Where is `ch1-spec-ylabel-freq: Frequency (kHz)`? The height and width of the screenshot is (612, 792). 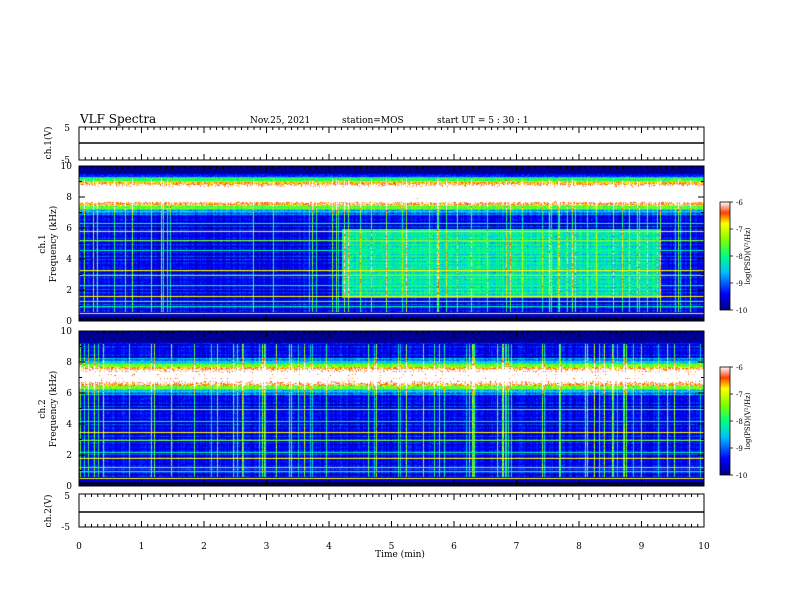 ch1-spec-ylabel-freq: Frequency (kHz) is located at coordinates (53, 244).